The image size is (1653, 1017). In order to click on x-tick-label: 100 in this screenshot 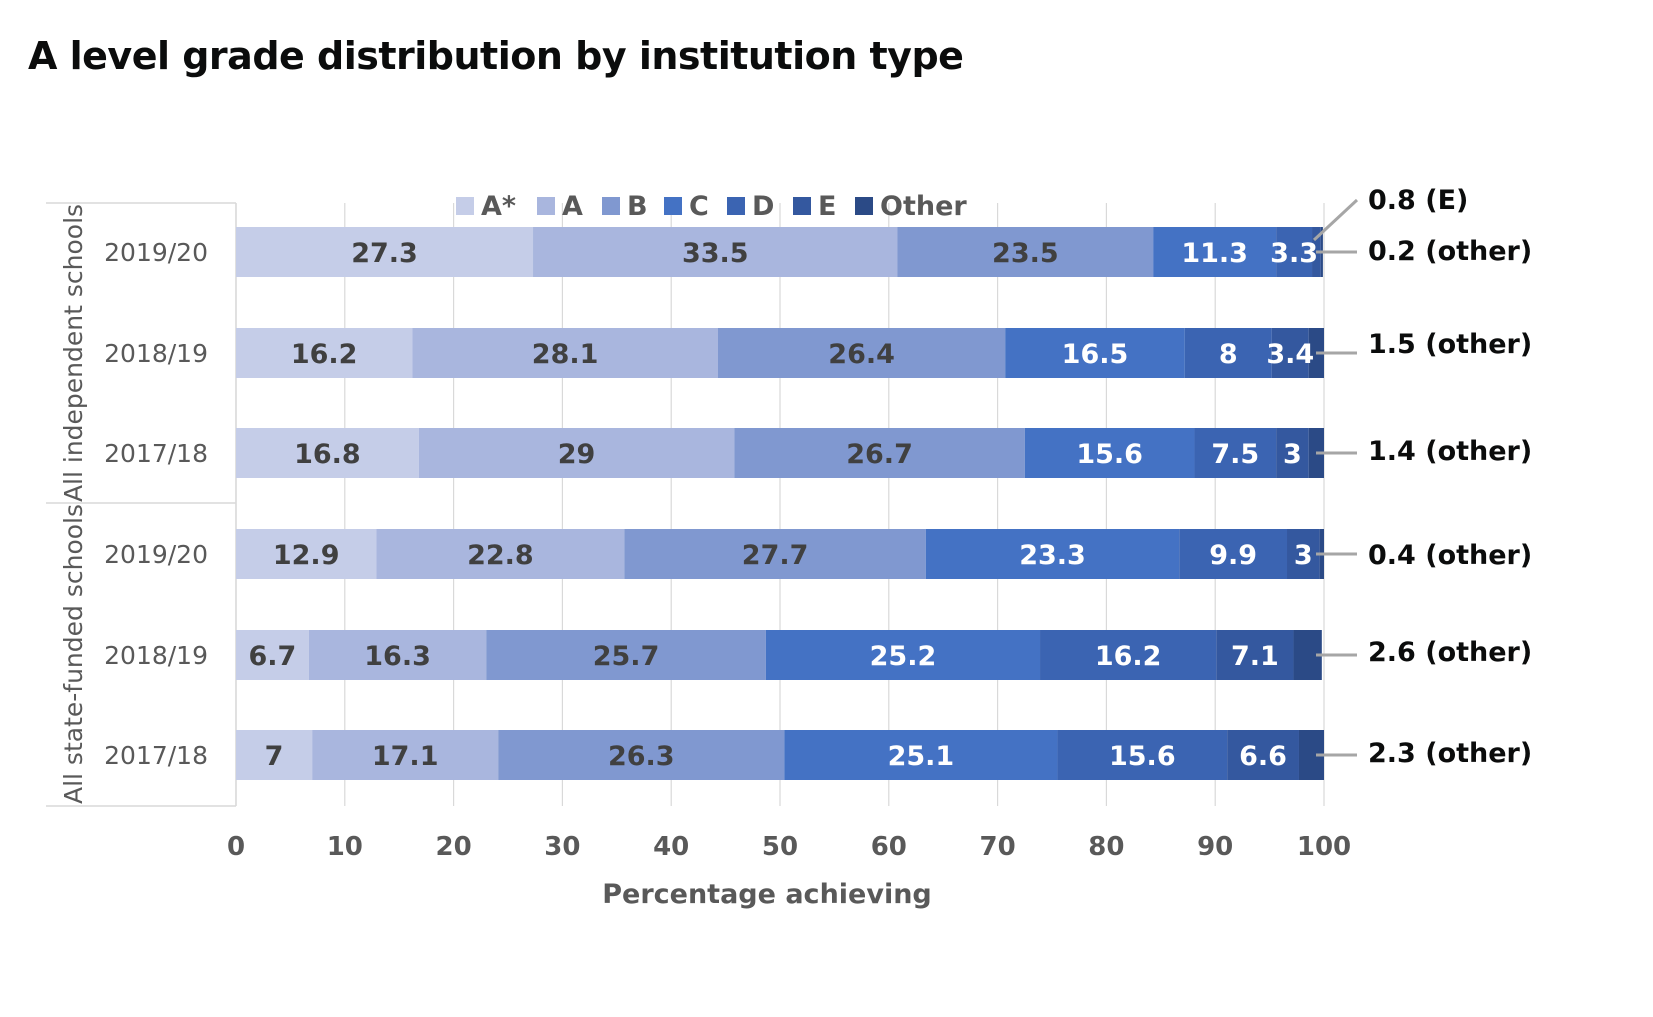, I will do `click(1324, 847)`.